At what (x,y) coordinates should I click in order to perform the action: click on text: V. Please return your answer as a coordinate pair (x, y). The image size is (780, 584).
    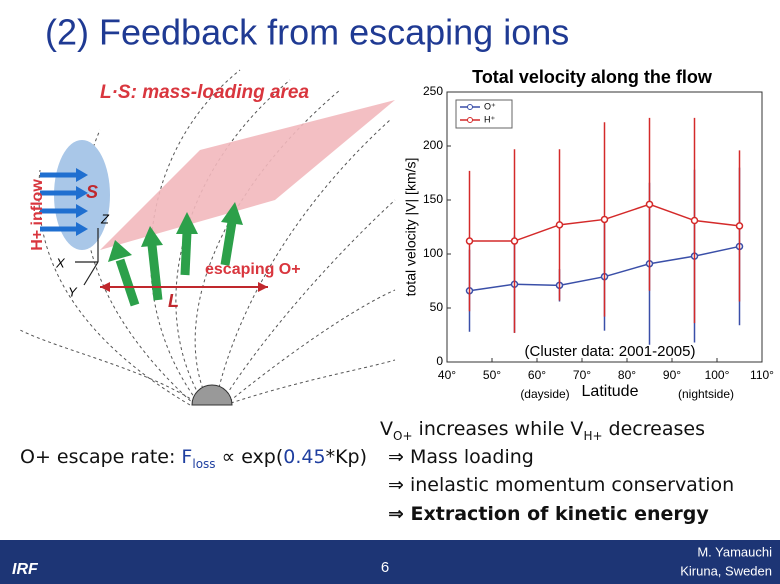
    Looking at the image, I should click on (386, 429).